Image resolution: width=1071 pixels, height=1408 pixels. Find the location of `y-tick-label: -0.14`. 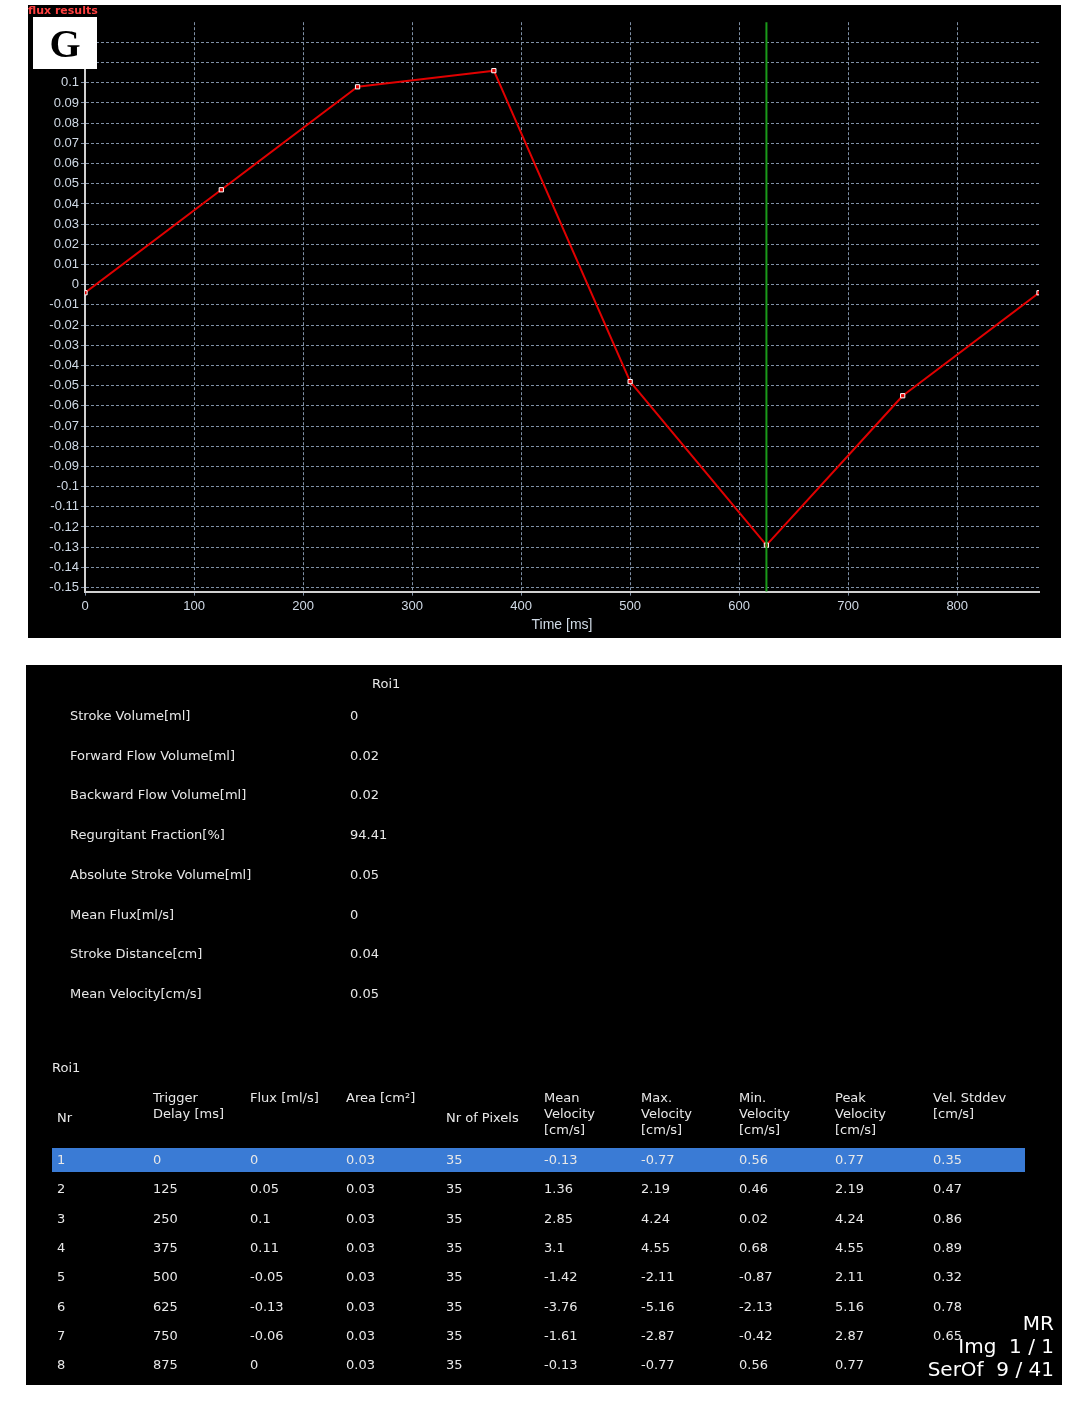

y-tick-label: -0.14 is located at coordinates (64, 566).